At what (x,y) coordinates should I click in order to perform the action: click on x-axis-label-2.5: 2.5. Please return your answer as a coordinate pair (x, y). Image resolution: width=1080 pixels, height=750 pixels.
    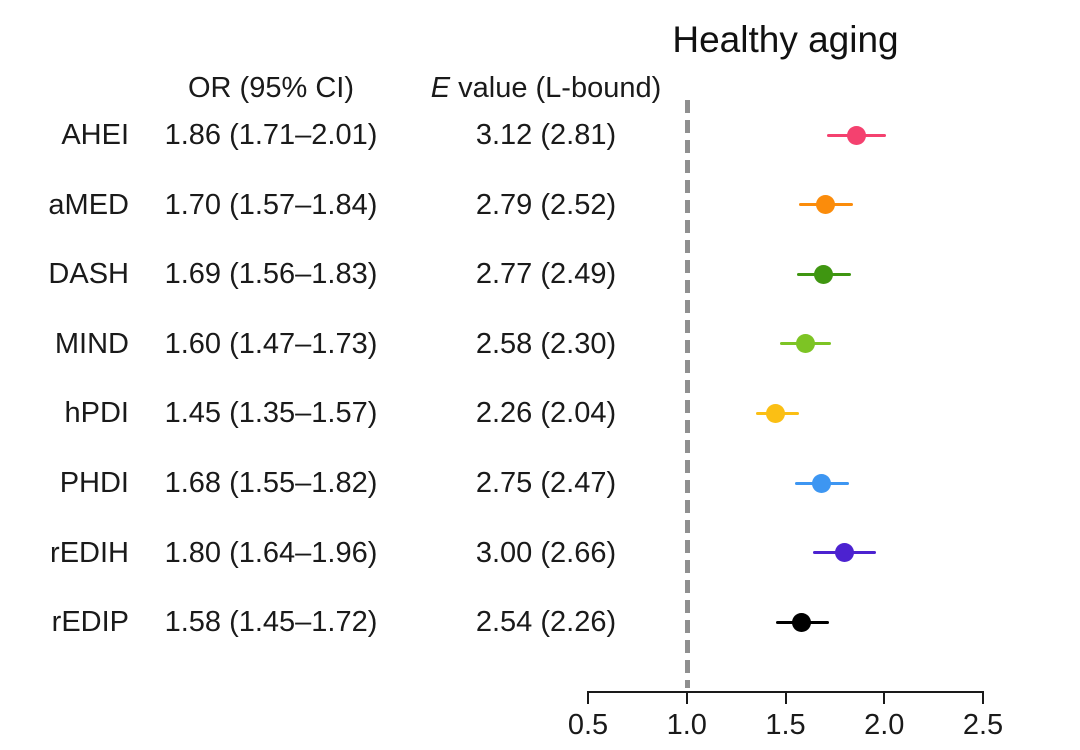
    Looking at the image, I should click on (983, 725).